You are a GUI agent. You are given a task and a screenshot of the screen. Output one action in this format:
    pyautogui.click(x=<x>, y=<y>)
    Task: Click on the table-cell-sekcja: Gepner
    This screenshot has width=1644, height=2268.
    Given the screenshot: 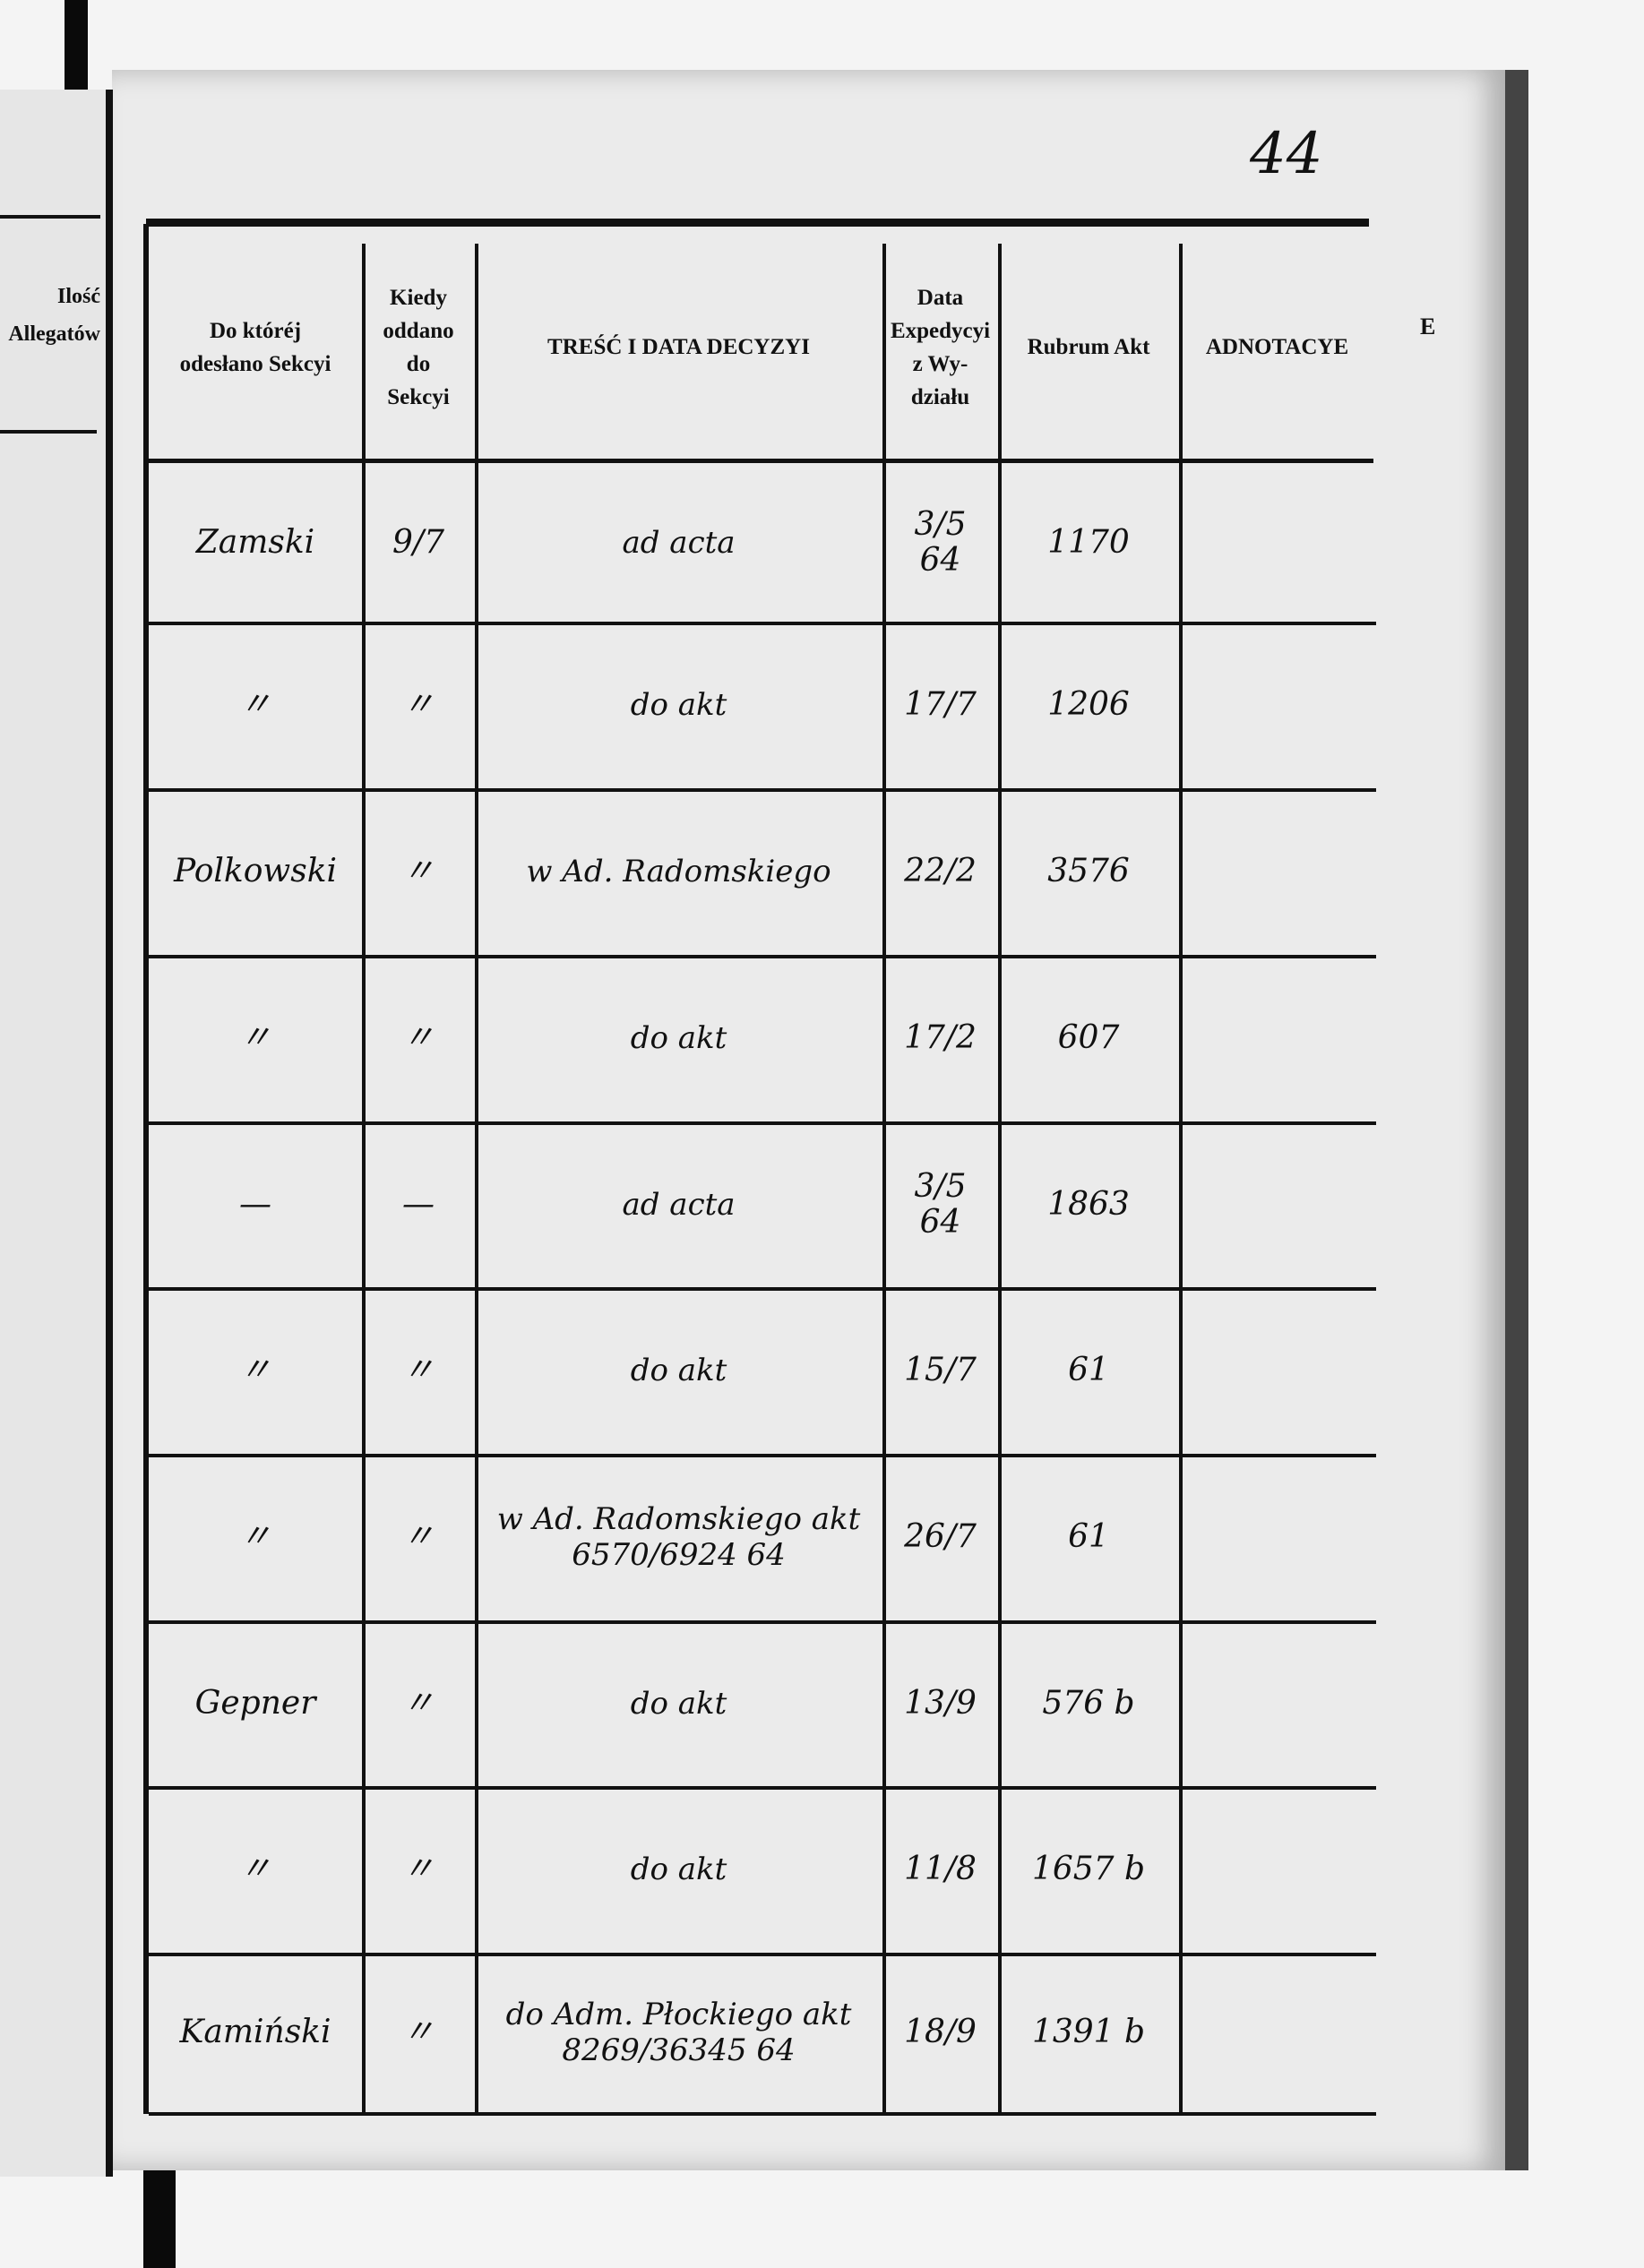 What is the action you would take?
    pyautogui.click(x=255, y=1703)
    